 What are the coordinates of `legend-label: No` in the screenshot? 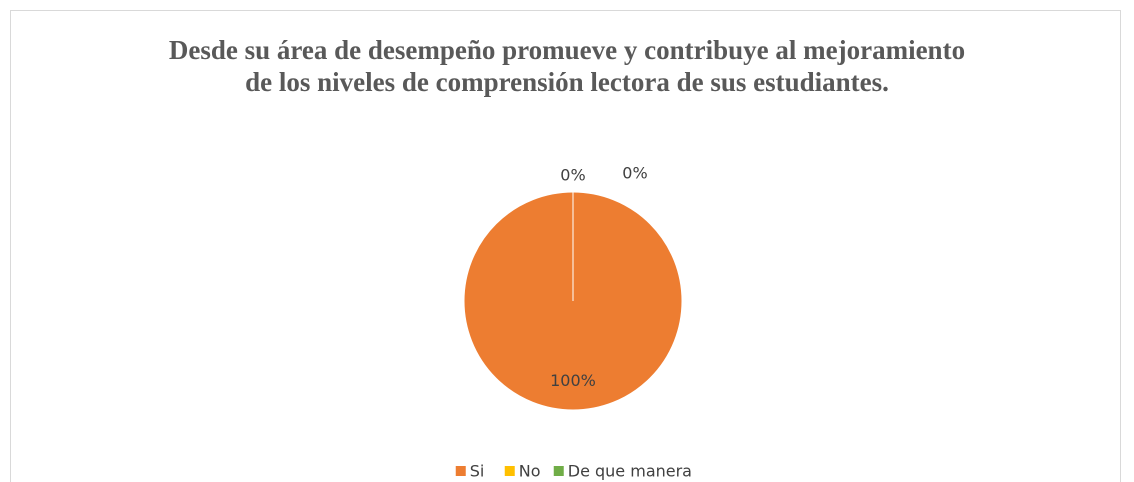 It's located at (530, 471).